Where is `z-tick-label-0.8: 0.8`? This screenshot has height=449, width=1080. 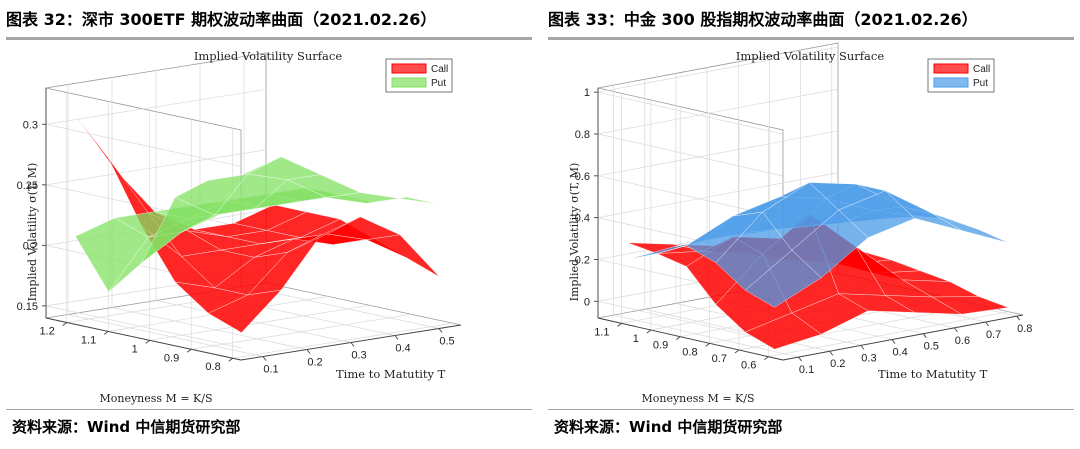
z-tick-label-0.8: 0.8 is located at coordinates (582, 135).